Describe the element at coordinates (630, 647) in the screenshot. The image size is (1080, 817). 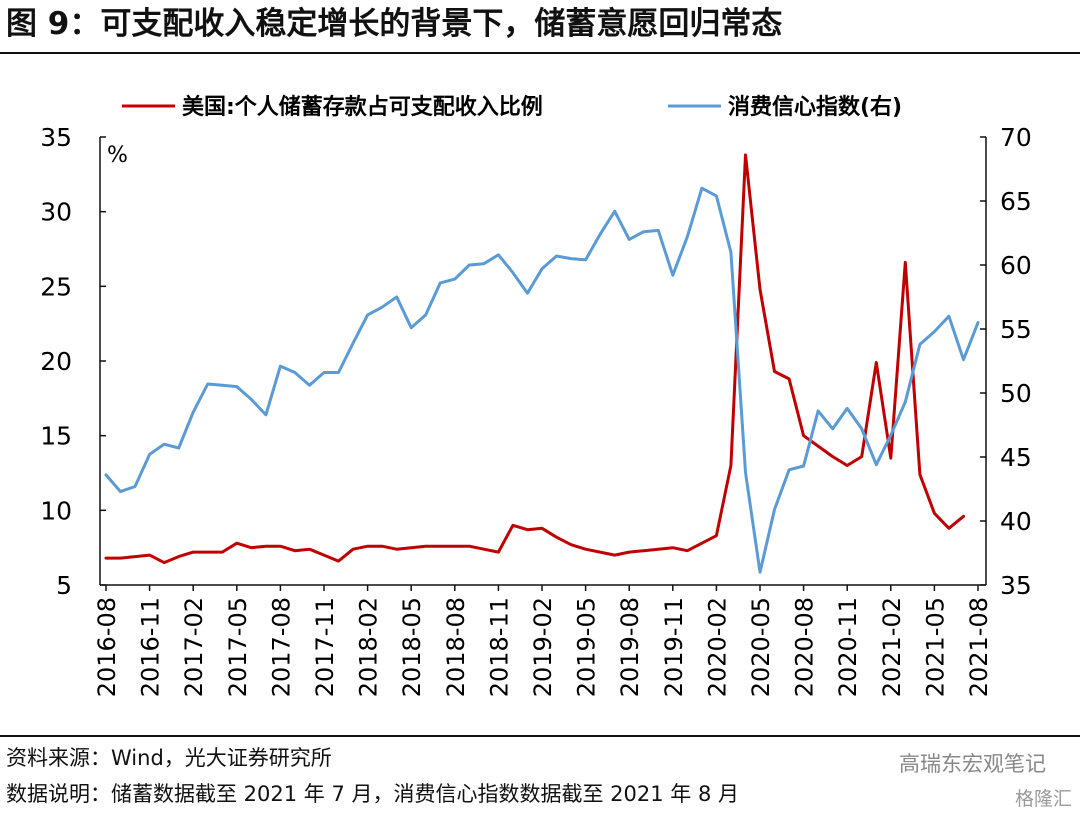
I see `x-tick-label: 2019-08` at that location.